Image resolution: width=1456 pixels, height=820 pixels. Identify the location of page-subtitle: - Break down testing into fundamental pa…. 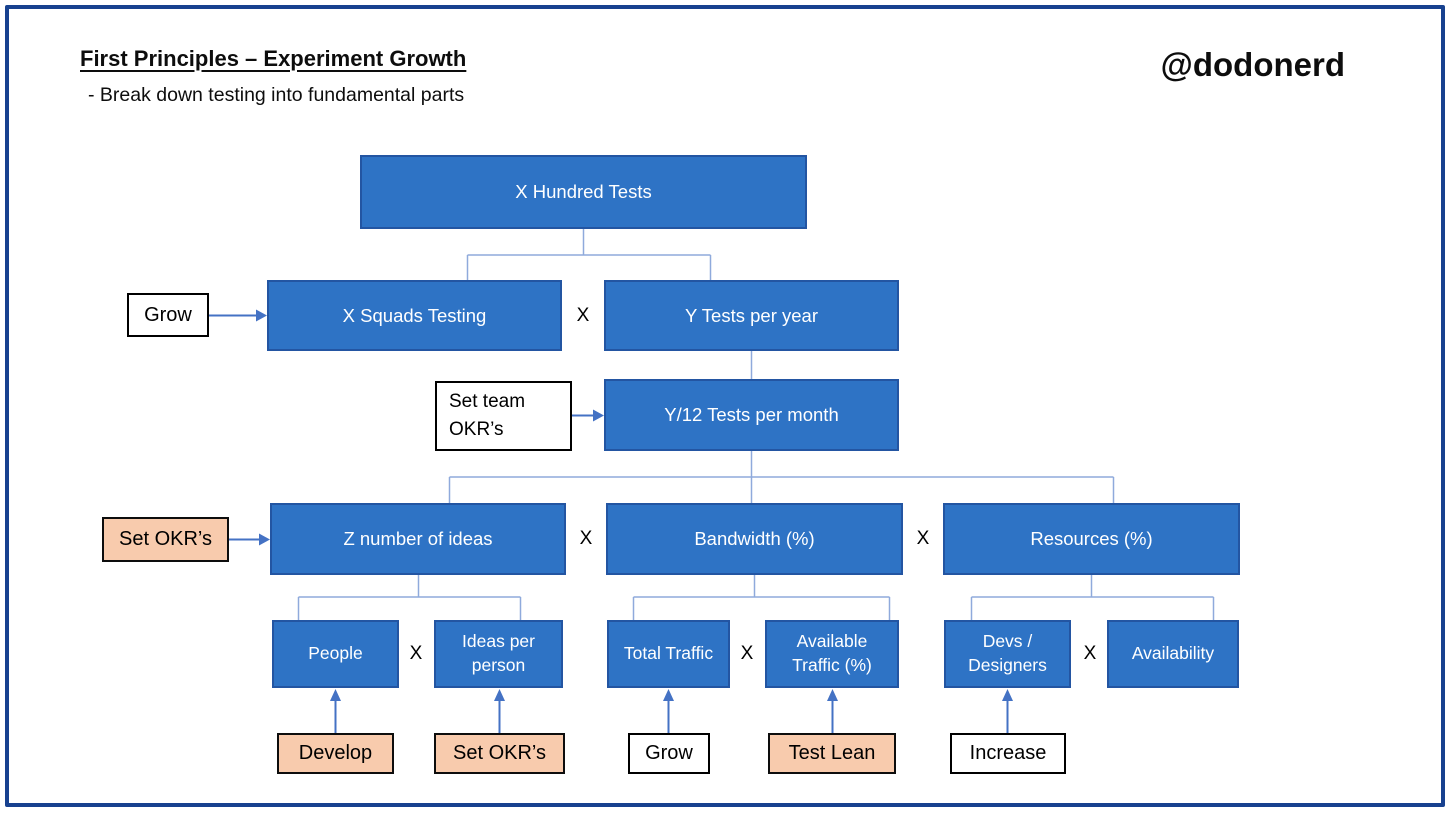
(276, 95).